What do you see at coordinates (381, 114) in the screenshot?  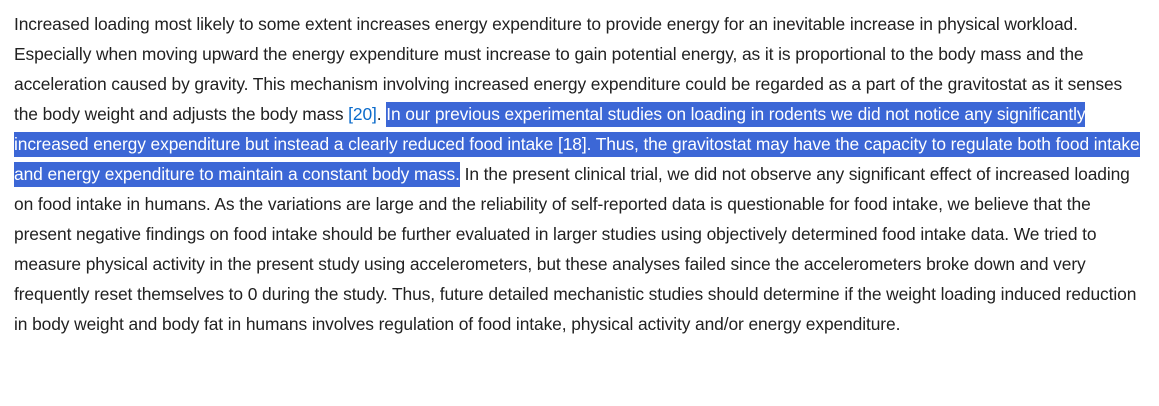 I see `paragraph-text: .` at bounding box center [381, 114].